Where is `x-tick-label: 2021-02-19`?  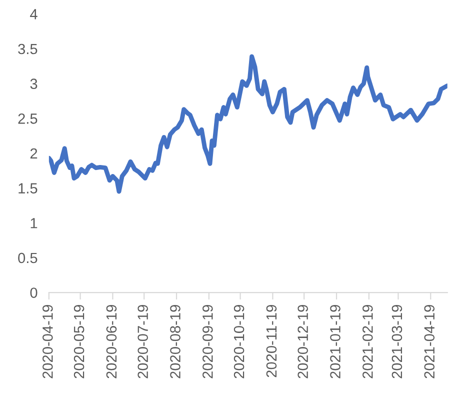
x-tick-label: 2021-02-19 is located at coordinates (367, 341).